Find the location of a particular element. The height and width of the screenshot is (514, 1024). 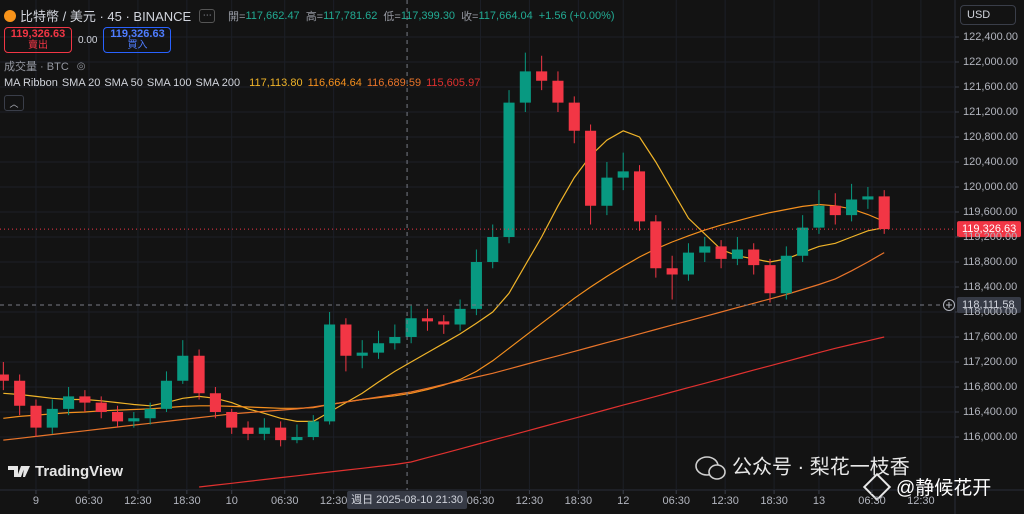

last-price-label: 119,326.63 is located at coordinates (989, 229).